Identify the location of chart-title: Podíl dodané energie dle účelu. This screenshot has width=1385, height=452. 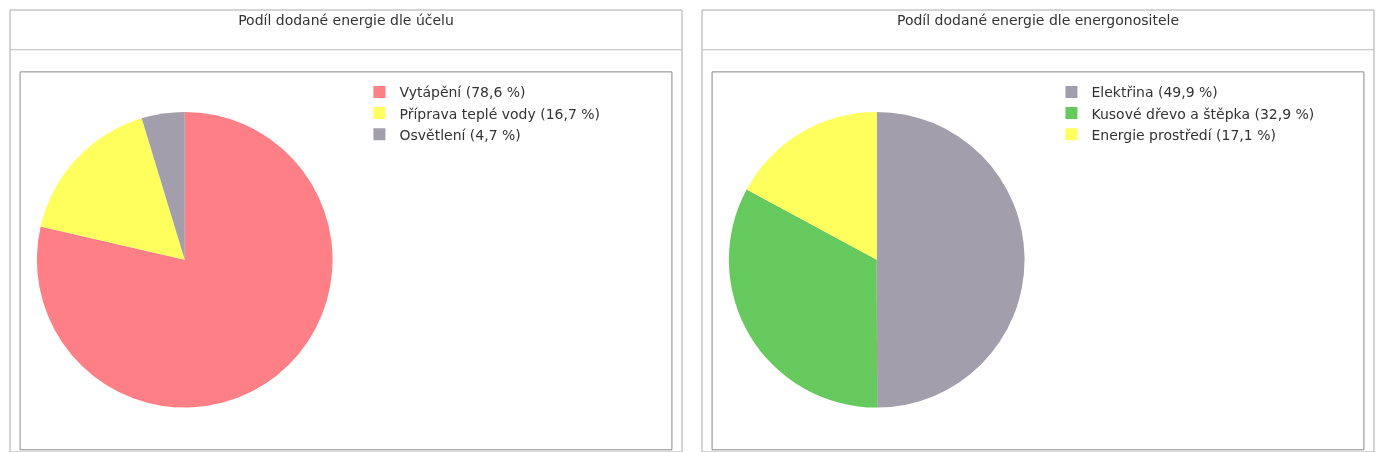
(346, 20).